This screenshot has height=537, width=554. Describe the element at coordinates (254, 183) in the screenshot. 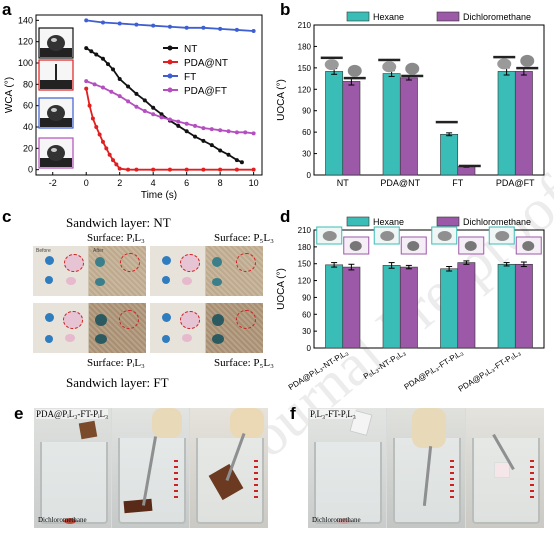

I see `x-tick-label: 10` at that location.